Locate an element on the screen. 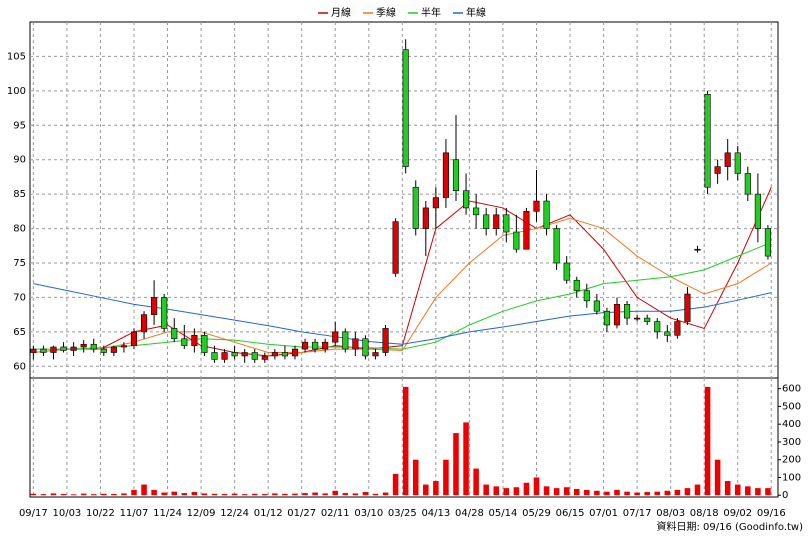 The image size is (808, 544). x-tick-label: 01/27 is located at coordinates (301, 513).